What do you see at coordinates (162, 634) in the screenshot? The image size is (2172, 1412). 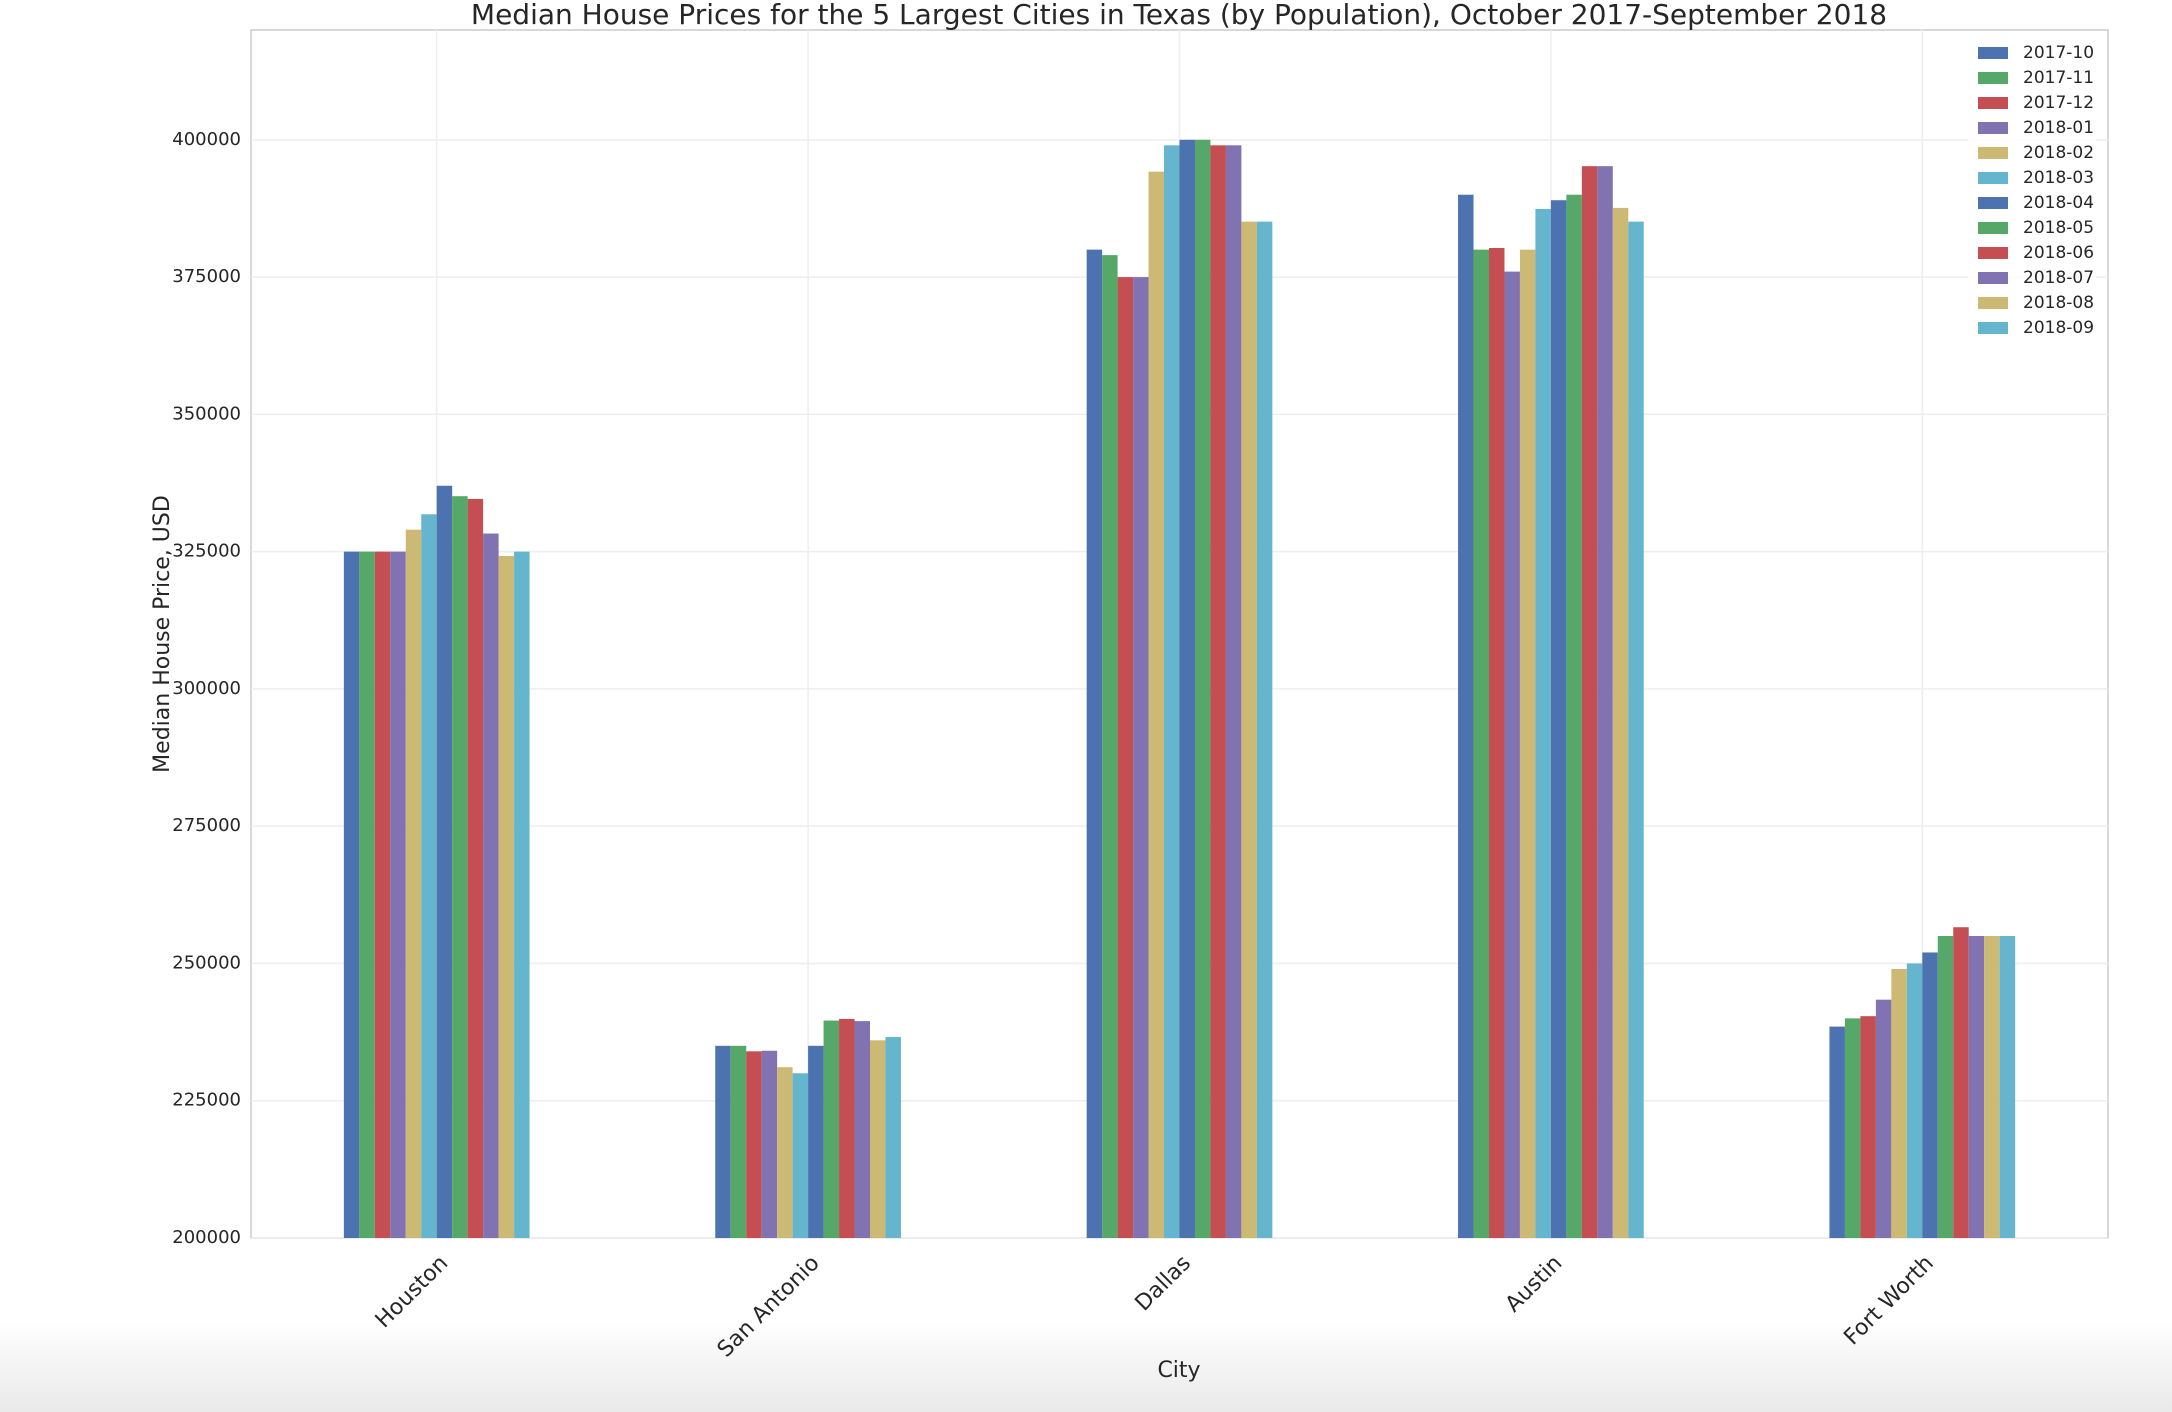 I see `y-axis-label: Median House Price, USD` at bounding box center [162, 634].